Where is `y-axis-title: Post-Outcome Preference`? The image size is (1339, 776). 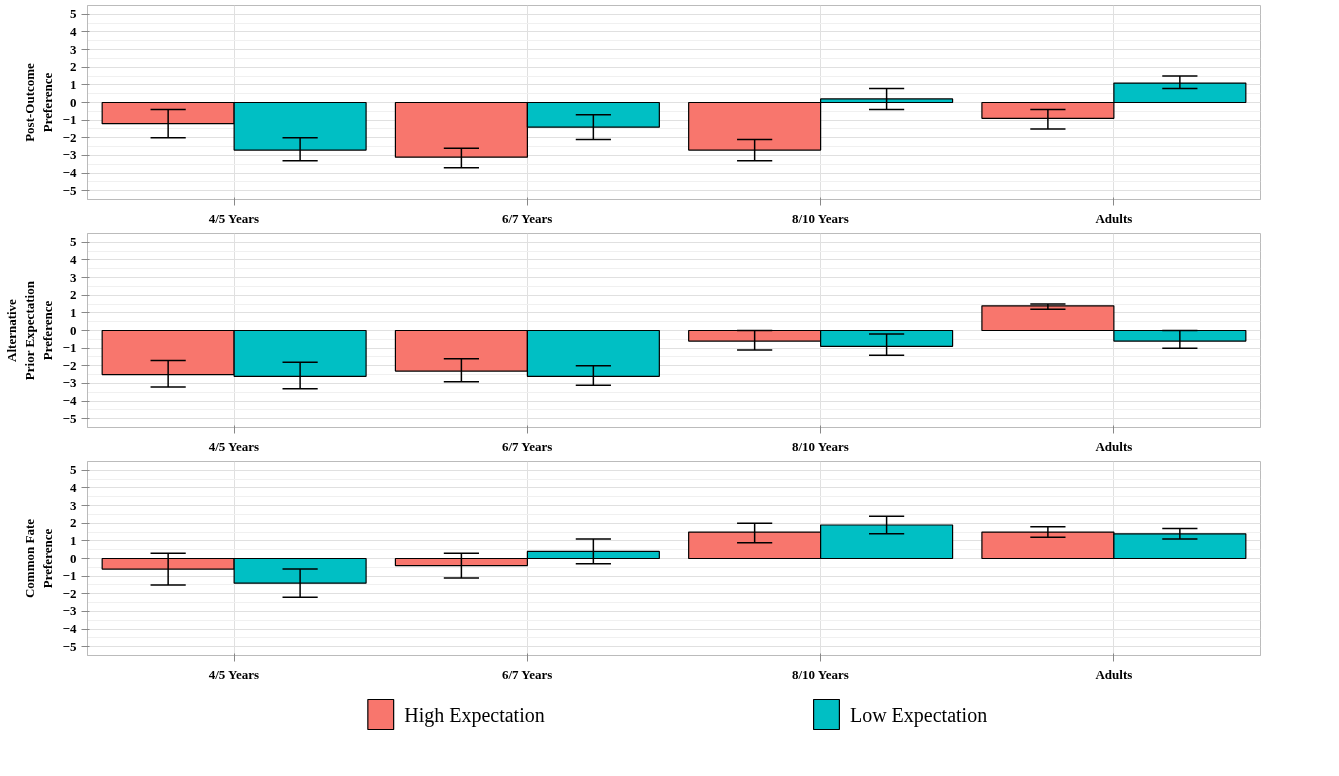
y-axis-title: Post-Outcome Preference is located at coordinates (38, 102).